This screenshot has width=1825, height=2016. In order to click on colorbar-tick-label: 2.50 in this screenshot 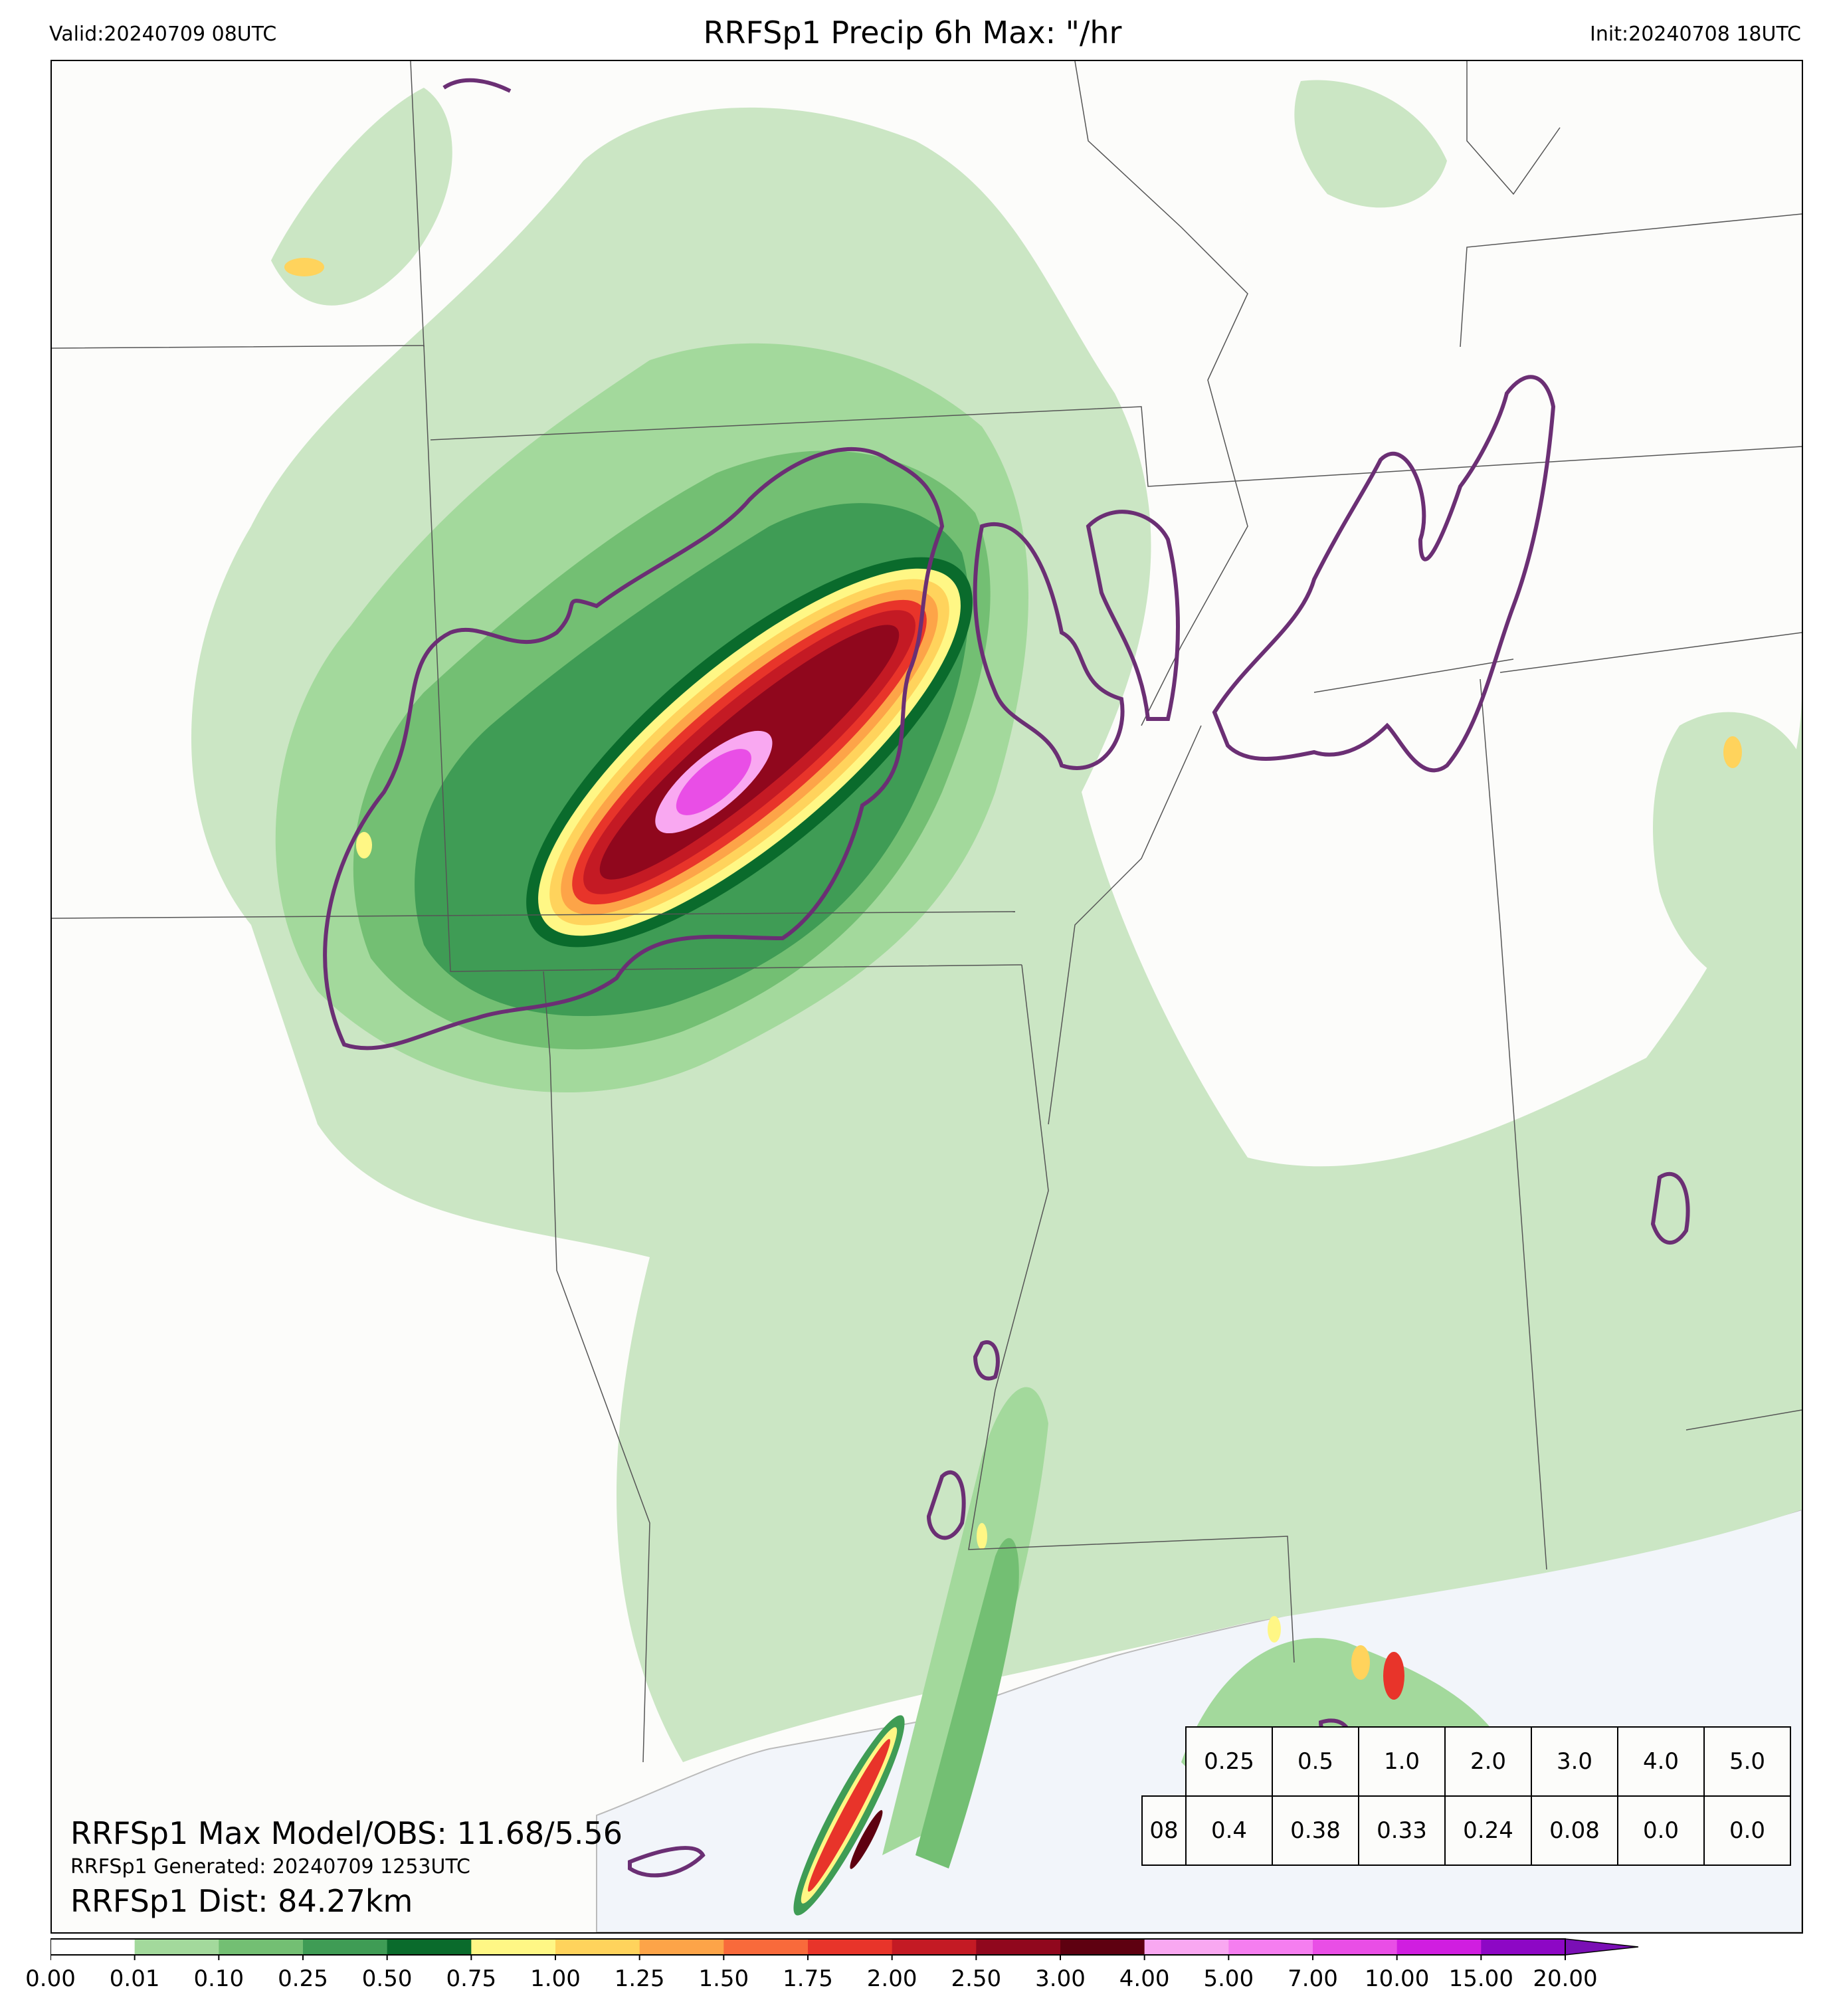, I will do `click(976, 1979)`.